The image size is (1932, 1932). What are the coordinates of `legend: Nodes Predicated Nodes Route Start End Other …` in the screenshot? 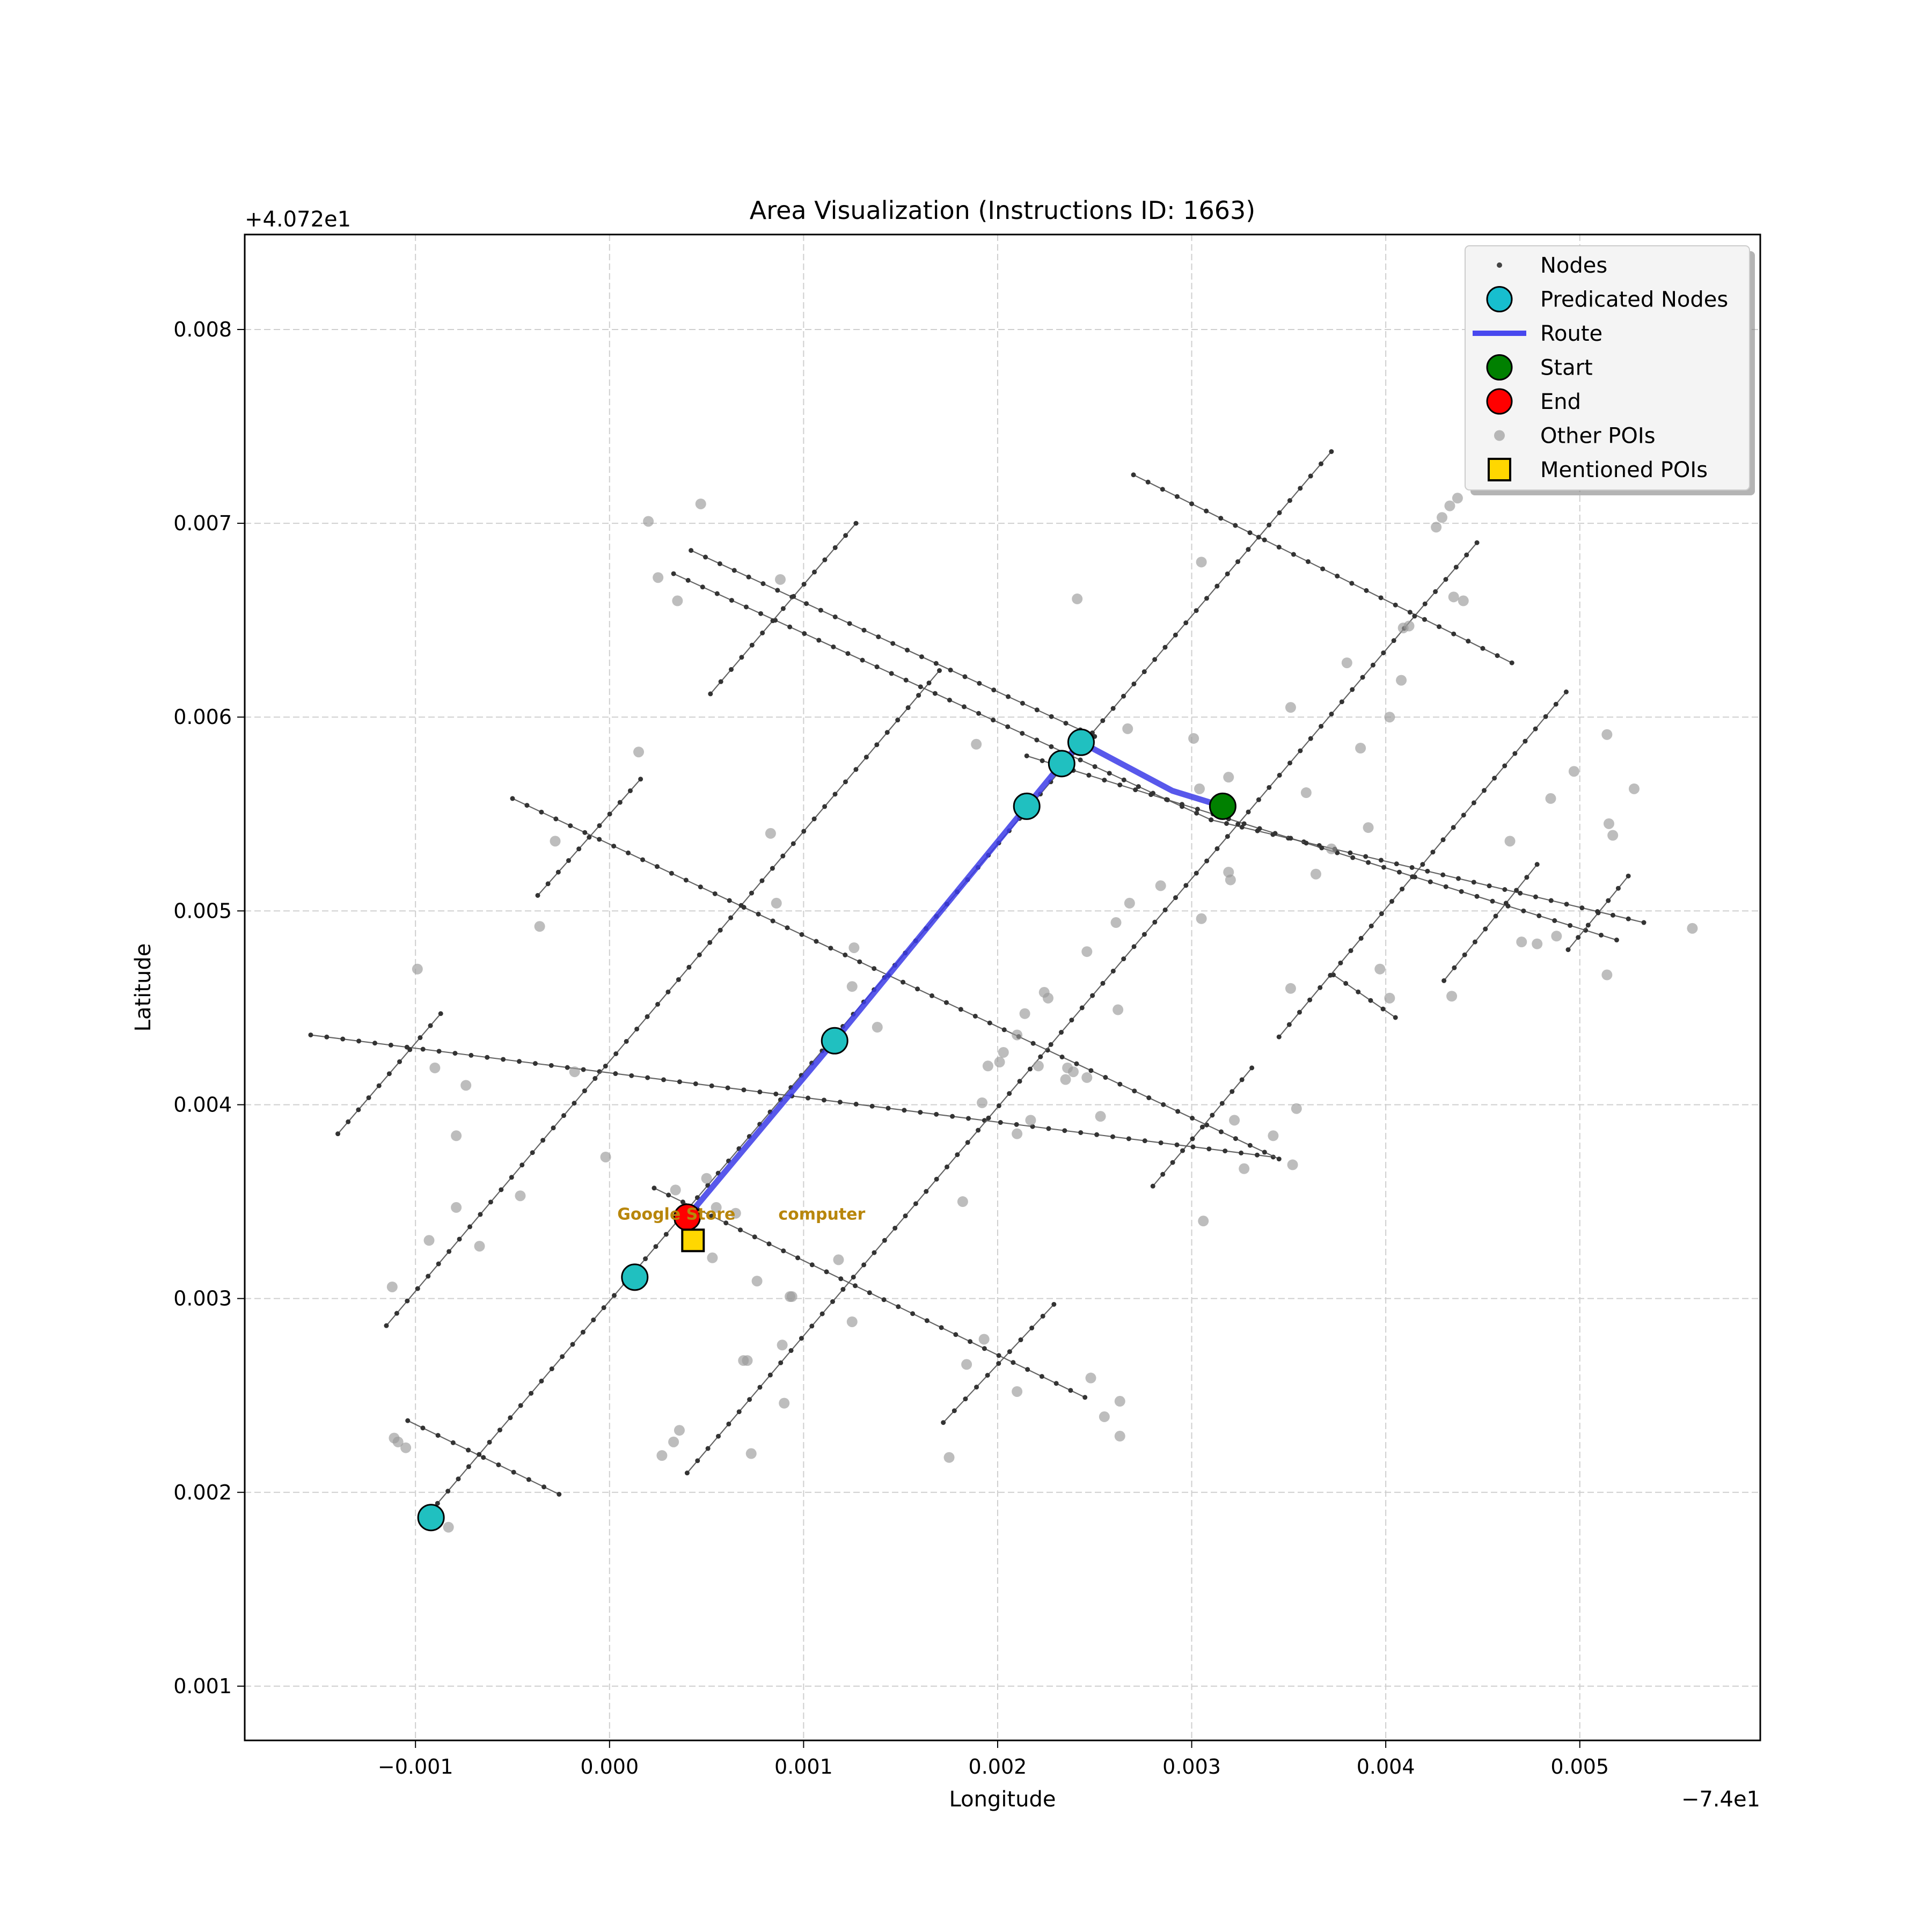 It's located at (1610, 370).